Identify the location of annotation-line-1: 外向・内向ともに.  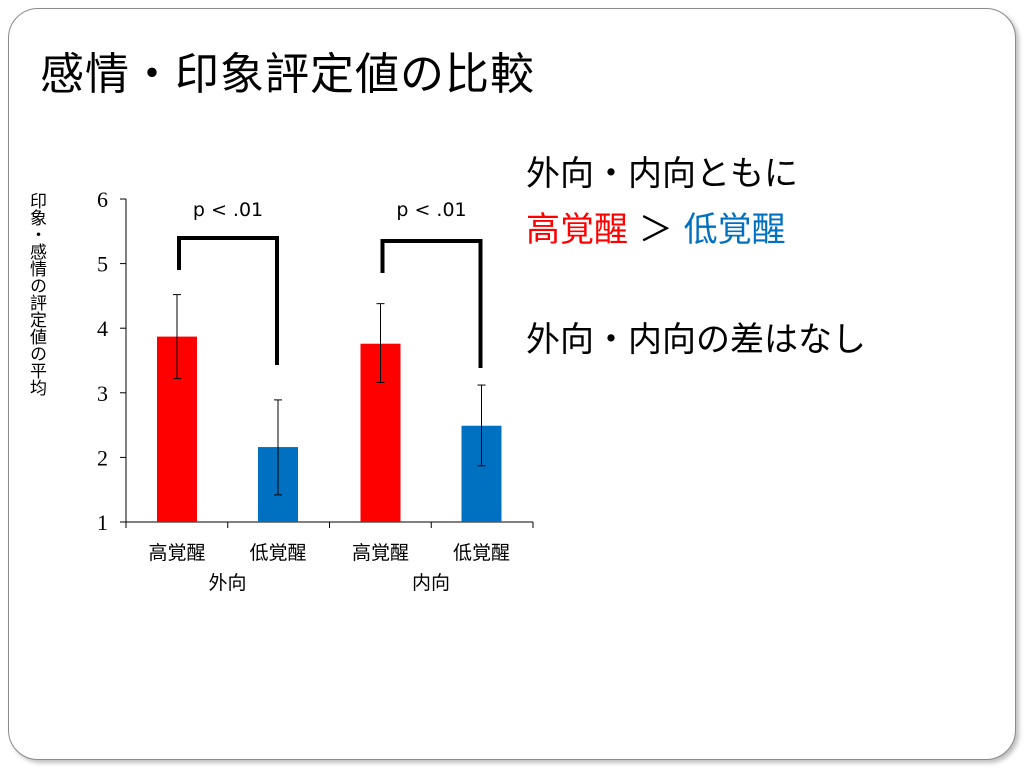
(662, 174).